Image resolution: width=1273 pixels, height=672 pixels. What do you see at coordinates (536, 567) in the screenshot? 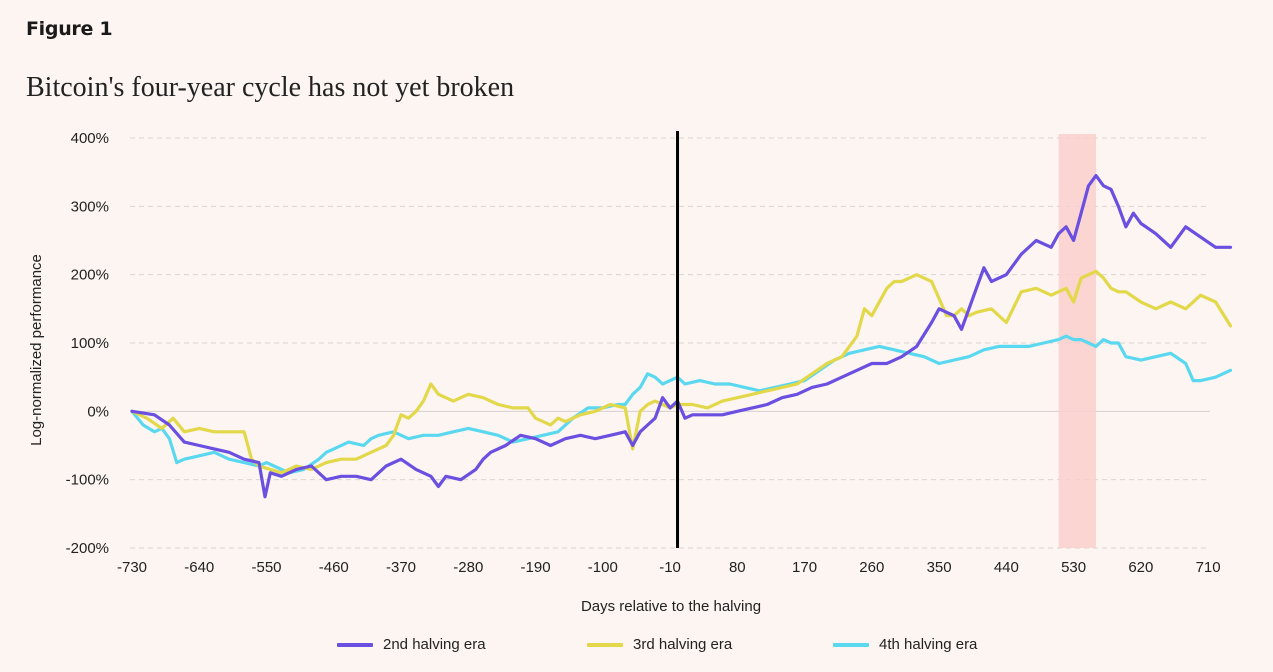
I see `x-tick-label: -190` at bounding box center [536, 567].